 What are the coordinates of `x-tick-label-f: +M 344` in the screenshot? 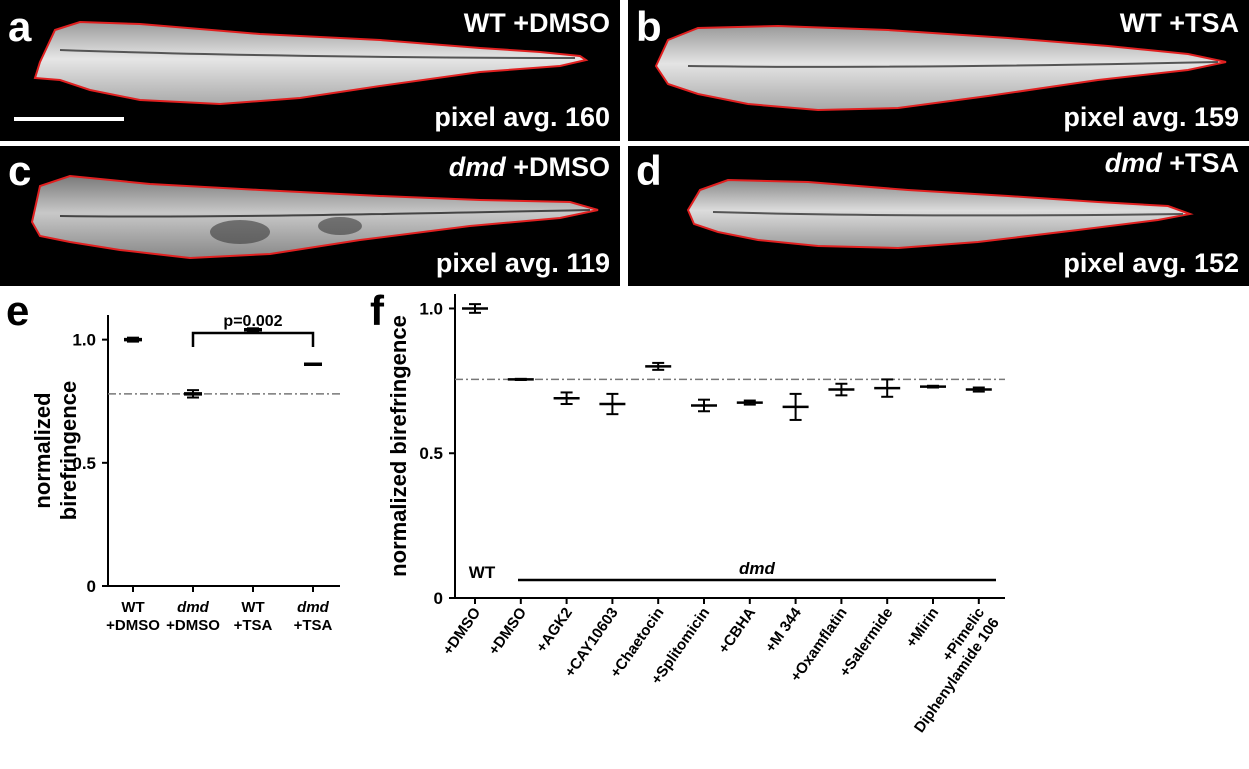 It's located at (783, 630).